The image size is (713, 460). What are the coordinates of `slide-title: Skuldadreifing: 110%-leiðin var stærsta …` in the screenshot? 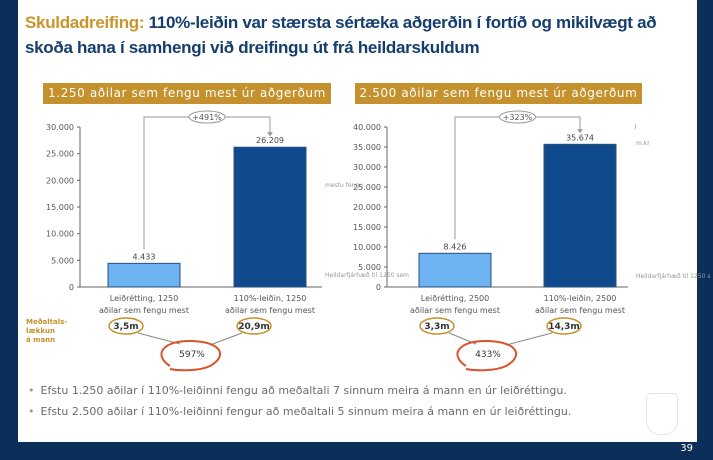 It's located at (345, 35).